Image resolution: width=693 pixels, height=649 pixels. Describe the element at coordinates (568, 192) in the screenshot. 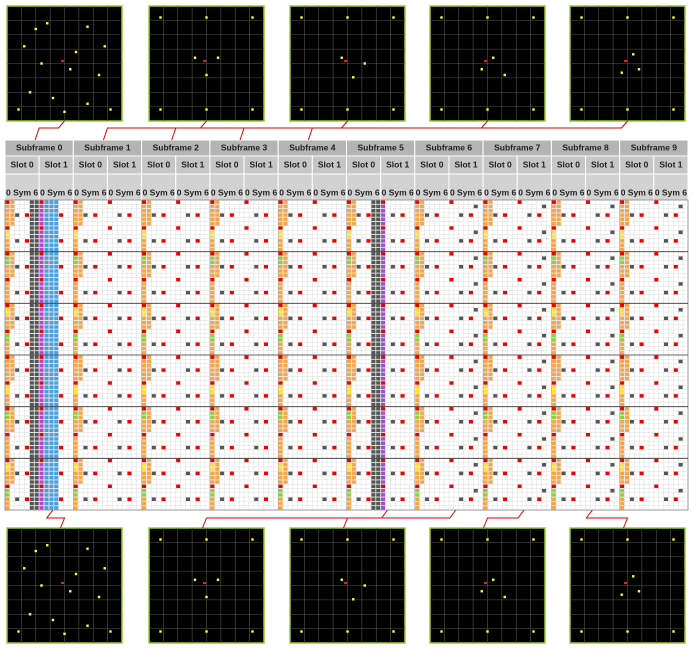

I see `symbol-range: 0 Sym 6` at that location.